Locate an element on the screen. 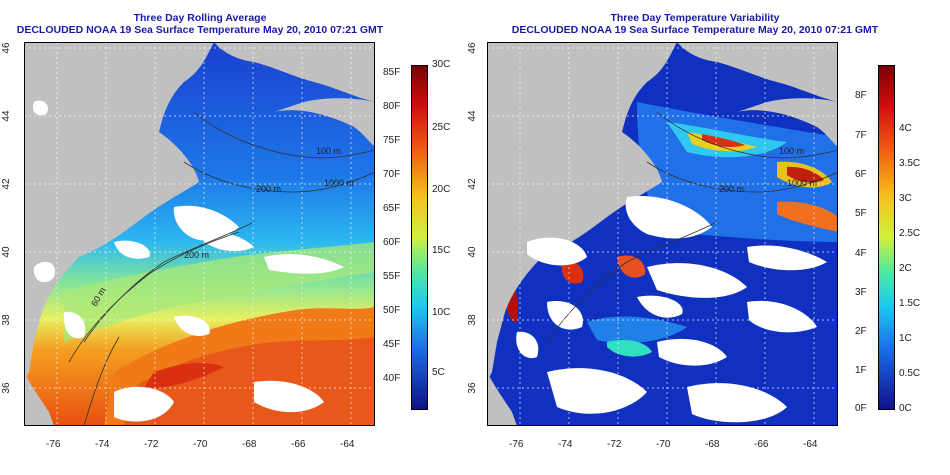  colorbar-label-f: 8F is located at coordinates (861, 95).